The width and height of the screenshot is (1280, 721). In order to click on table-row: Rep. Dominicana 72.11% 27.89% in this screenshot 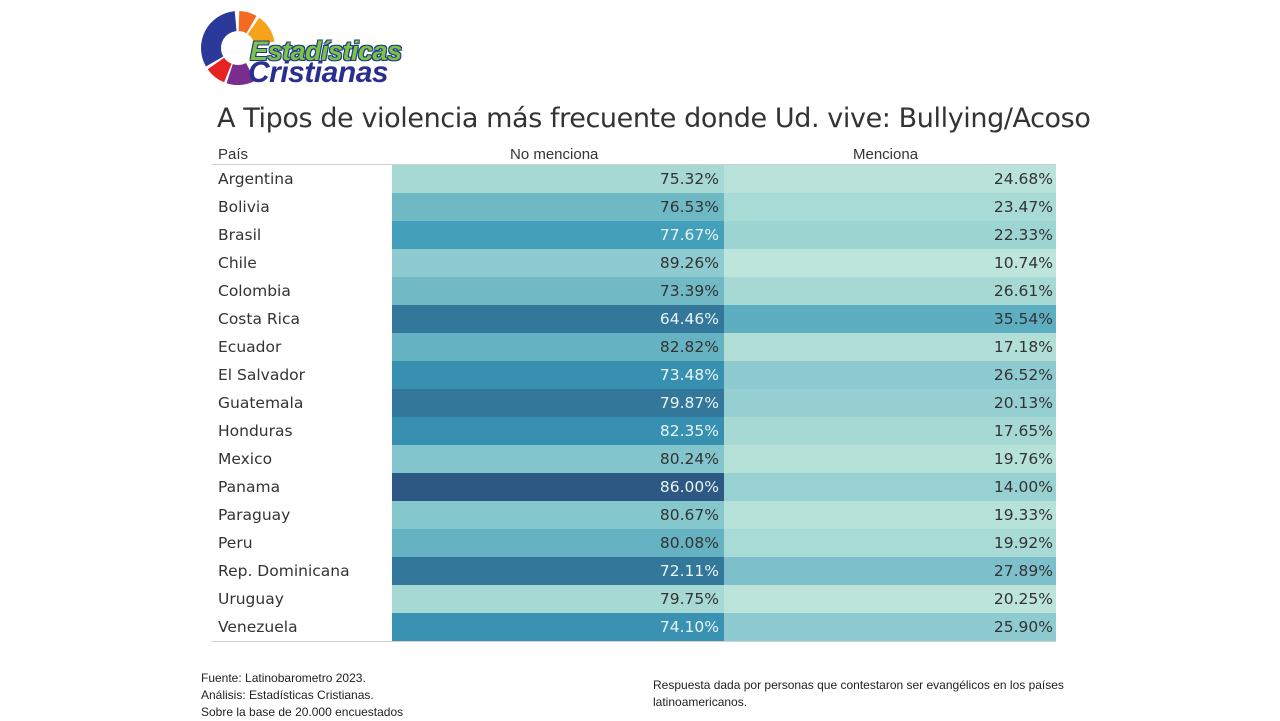, I will do `click(634, 571)`.